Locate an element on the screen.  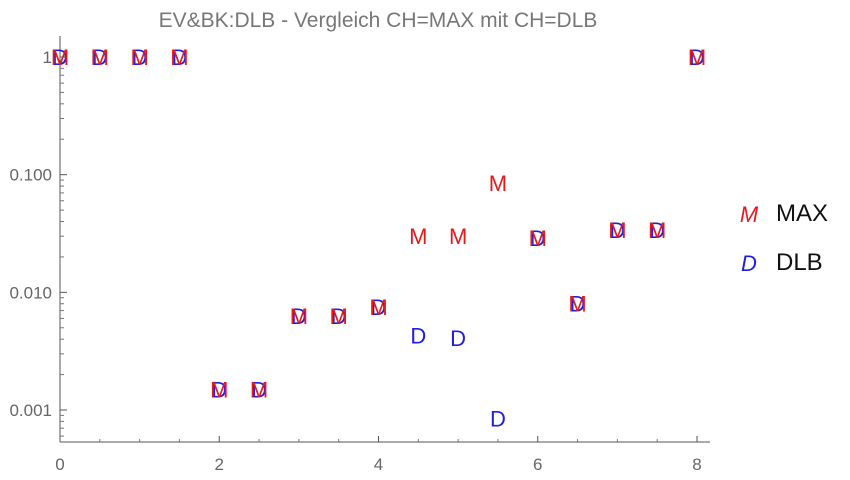
legend-symbol-max: M is located at coordinates (749, 214).